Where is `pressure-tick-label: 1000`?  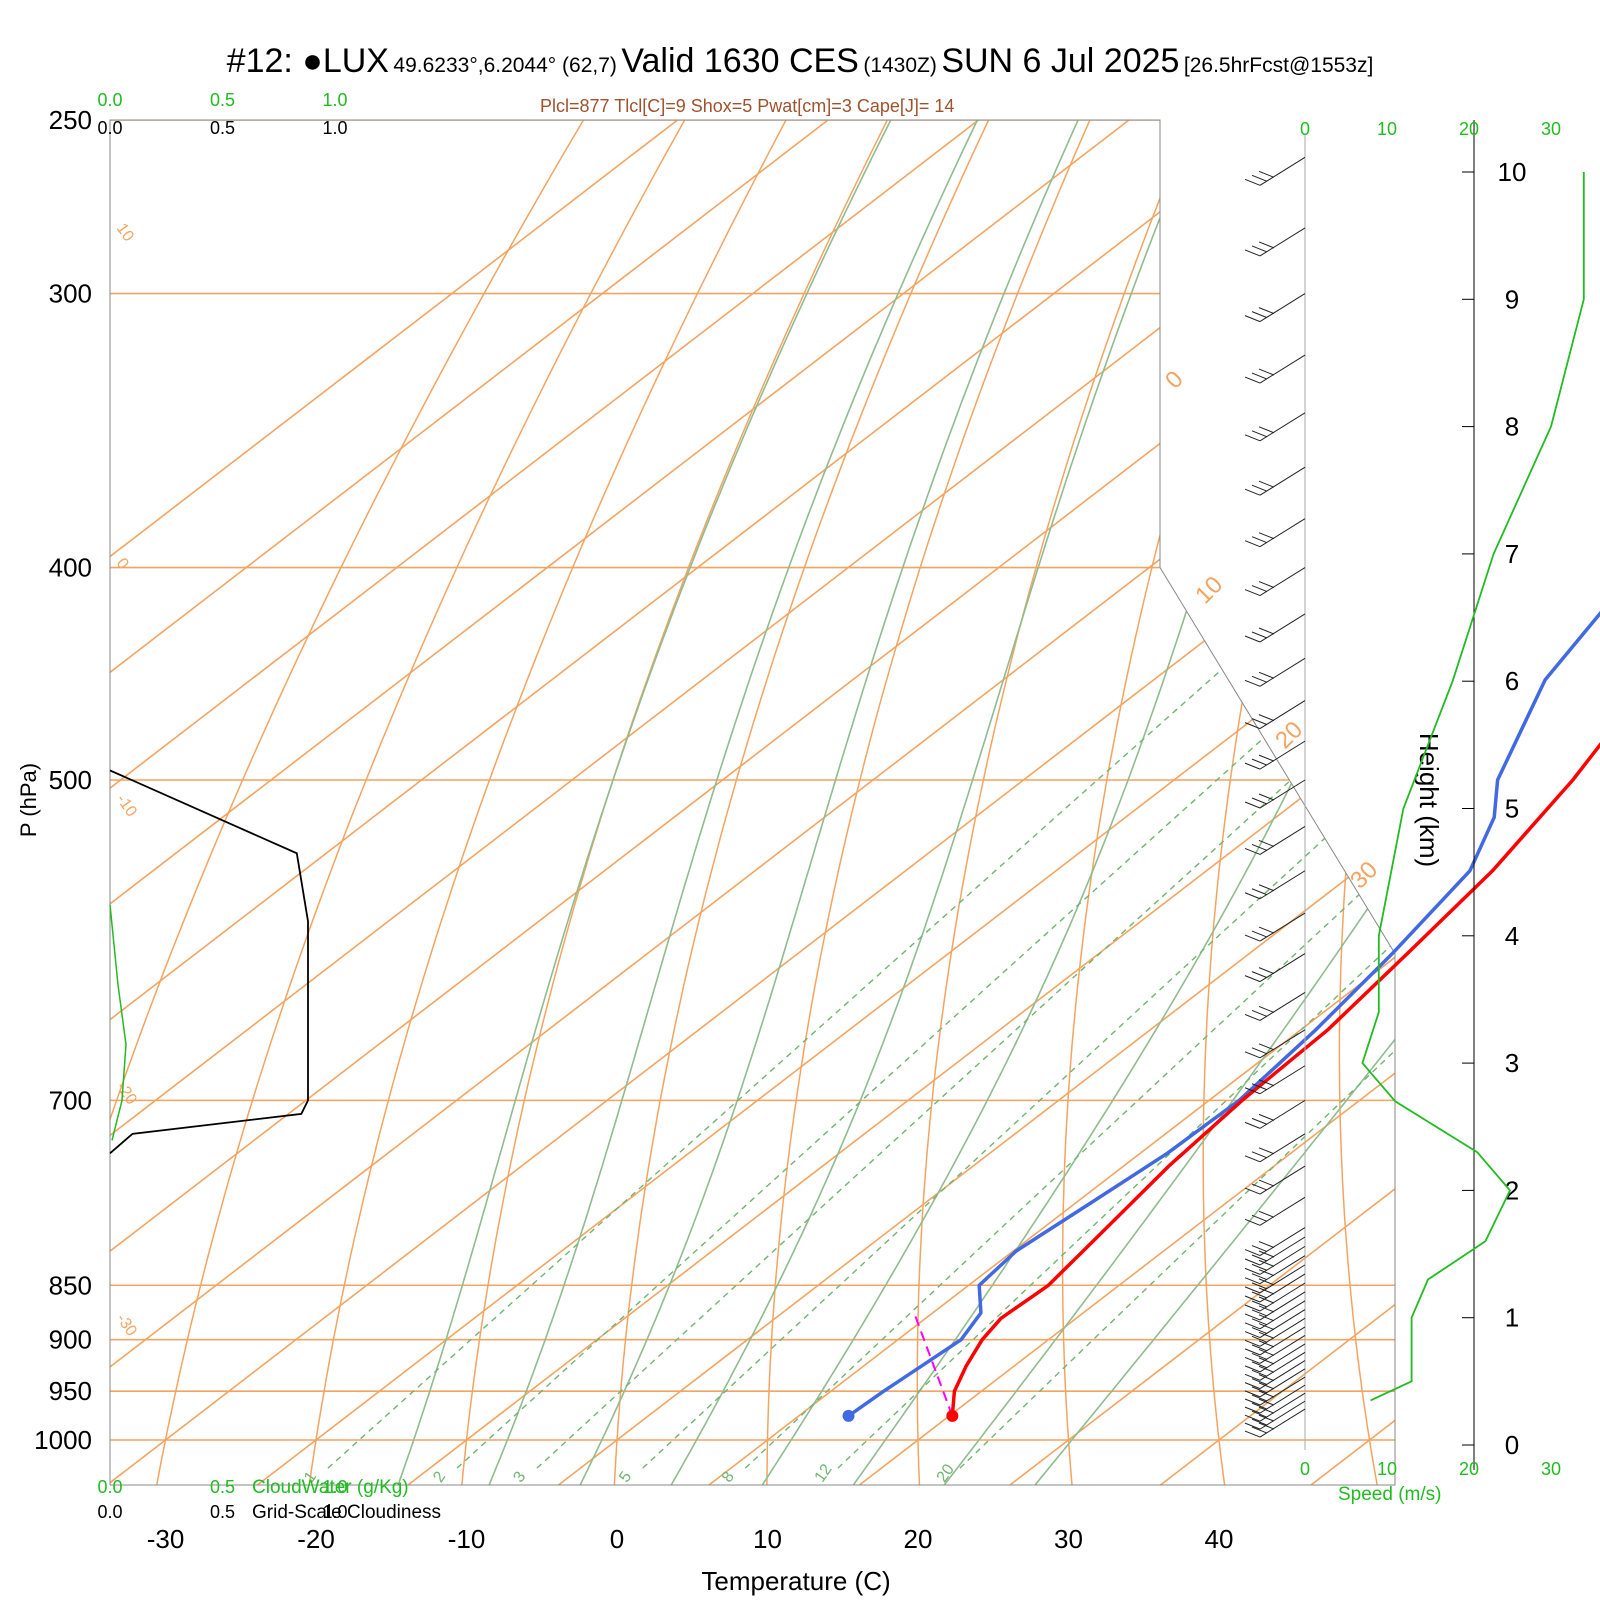
pressure-tick-label: 1000 is located at coordinates (63, 1440).